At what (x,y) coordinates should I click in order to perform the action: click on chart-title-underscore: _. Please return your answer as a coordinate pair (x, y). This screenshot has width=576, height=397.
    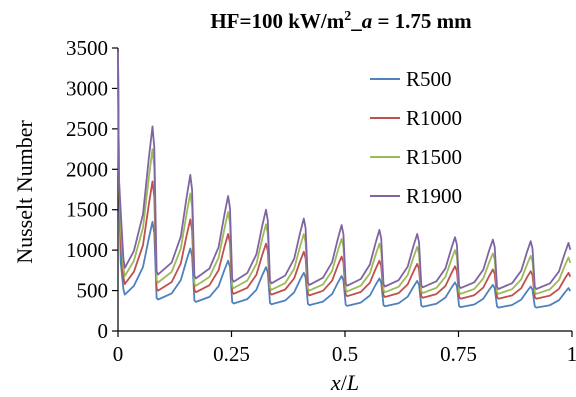
    Looking at the image, I should click on (356, 21).